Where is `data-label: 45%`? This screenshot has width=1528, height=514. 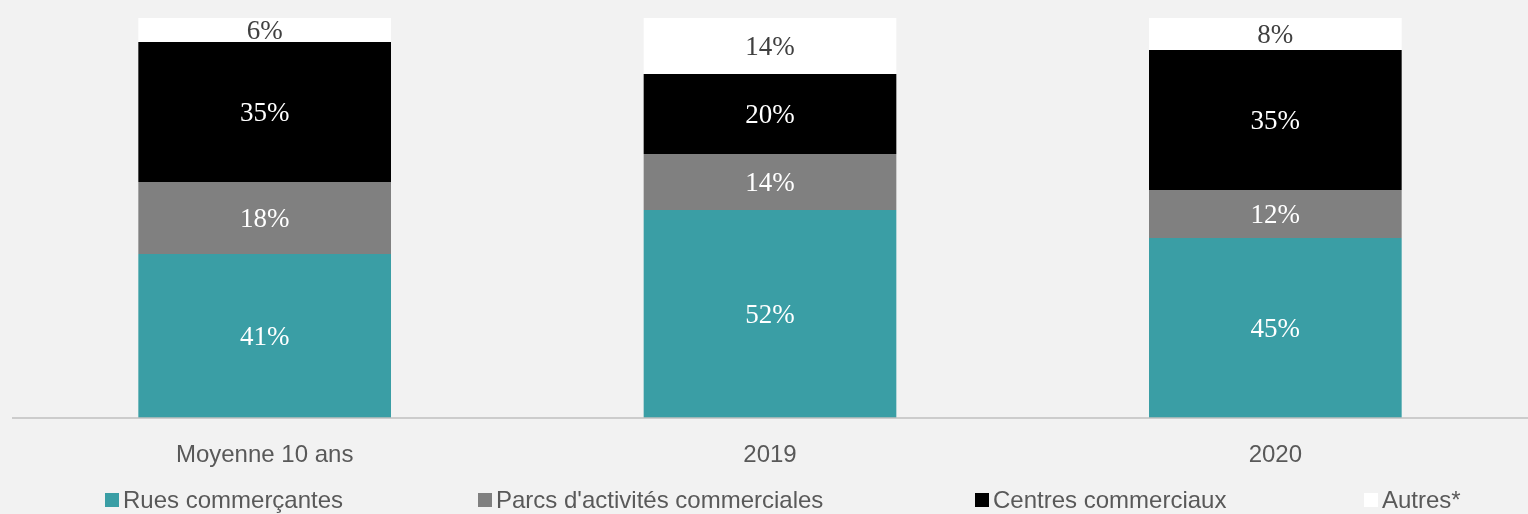
data-label: 45% is located at coordinates (1275, 328).